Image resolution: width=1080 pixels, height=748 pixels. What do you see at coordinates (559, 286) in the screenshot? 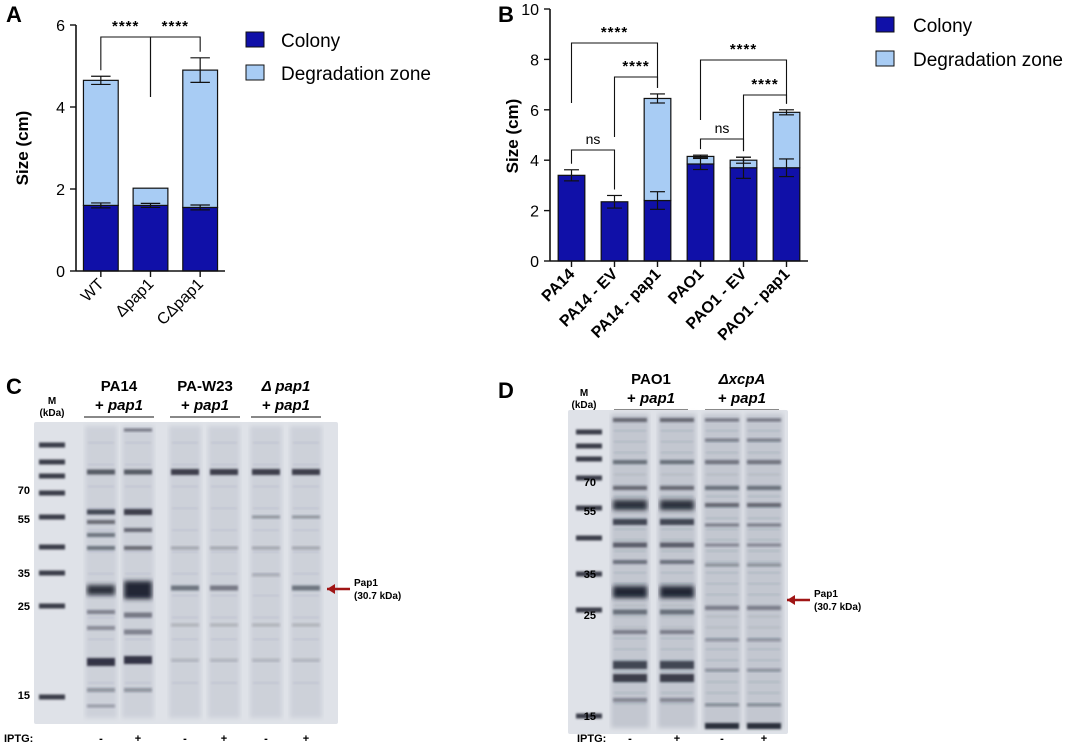
I see `x-tick-label-b-pa14: PA14` at bounding box center [559, 286].